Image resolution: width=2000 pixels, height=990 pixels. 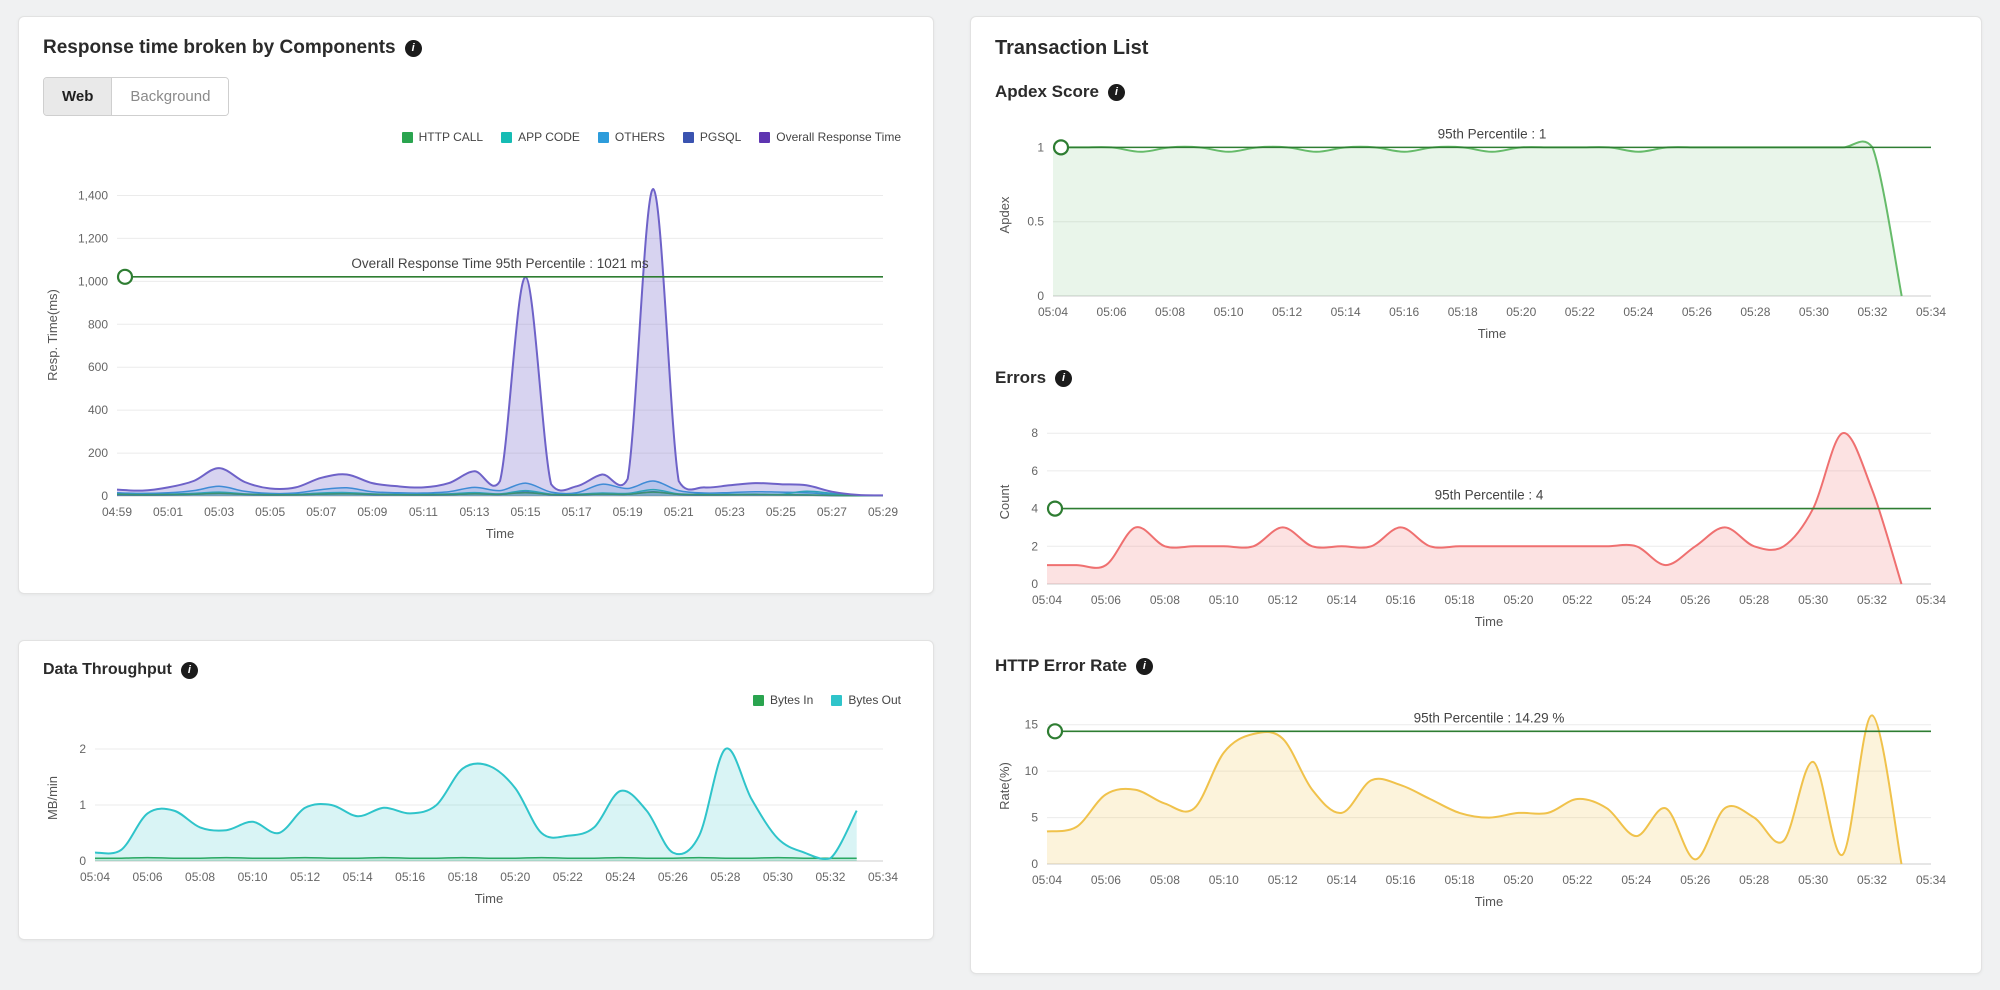 What do you see at coordinates (98, 410) in the screenshot?
I see `svg-text: 400` at bounding box center [98, 410].